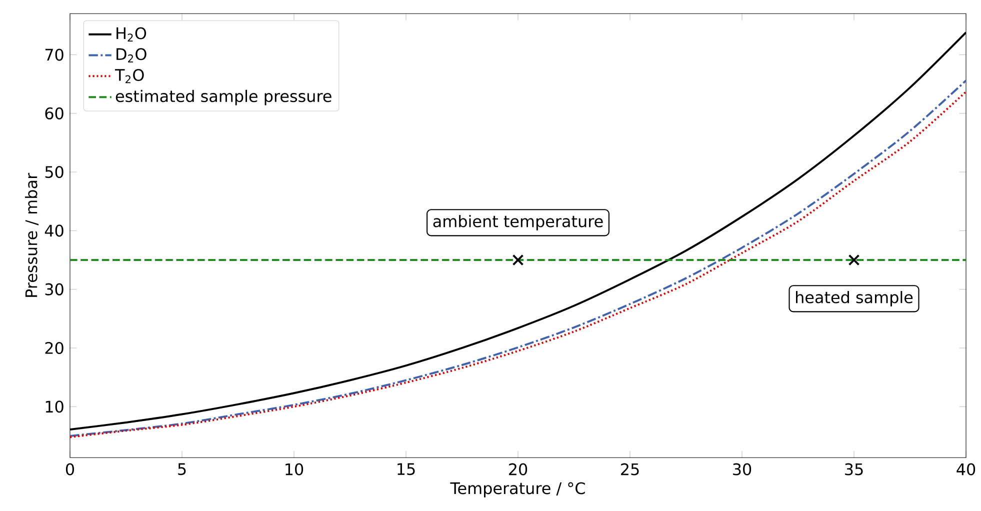 This screenshot has height=511, width=981. What do you see at coordinates (31, 234) in the screenshot?
I see `y-axis-title: Pressure / mbar` at bounding box center [31, 234].